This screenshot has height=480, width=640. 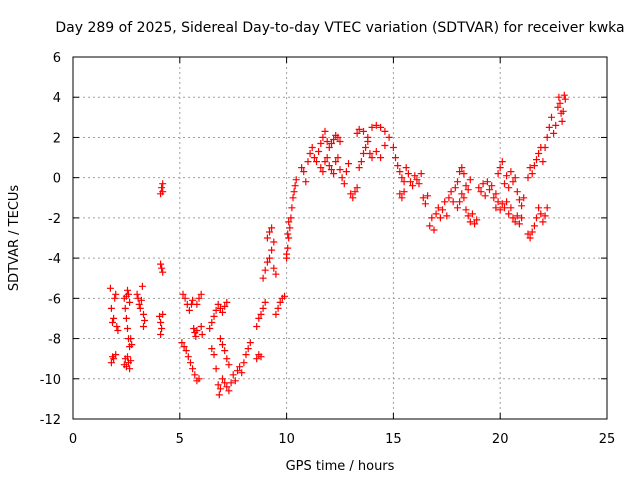 I want to click on y-tick-label: 4, so click(x=57, y=98).